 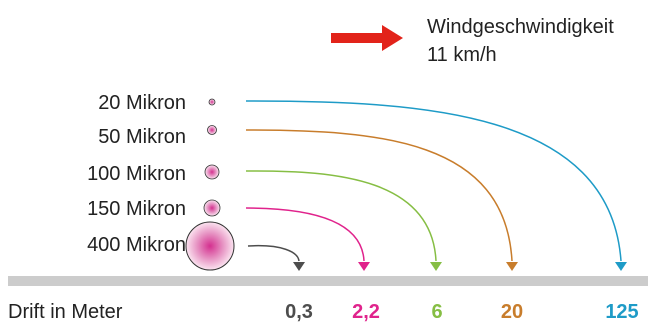 What do you see at coordinates (299, 311) in the screenshot?
I see `drift-value-400: 0,3` at bounding box center [299, 311].